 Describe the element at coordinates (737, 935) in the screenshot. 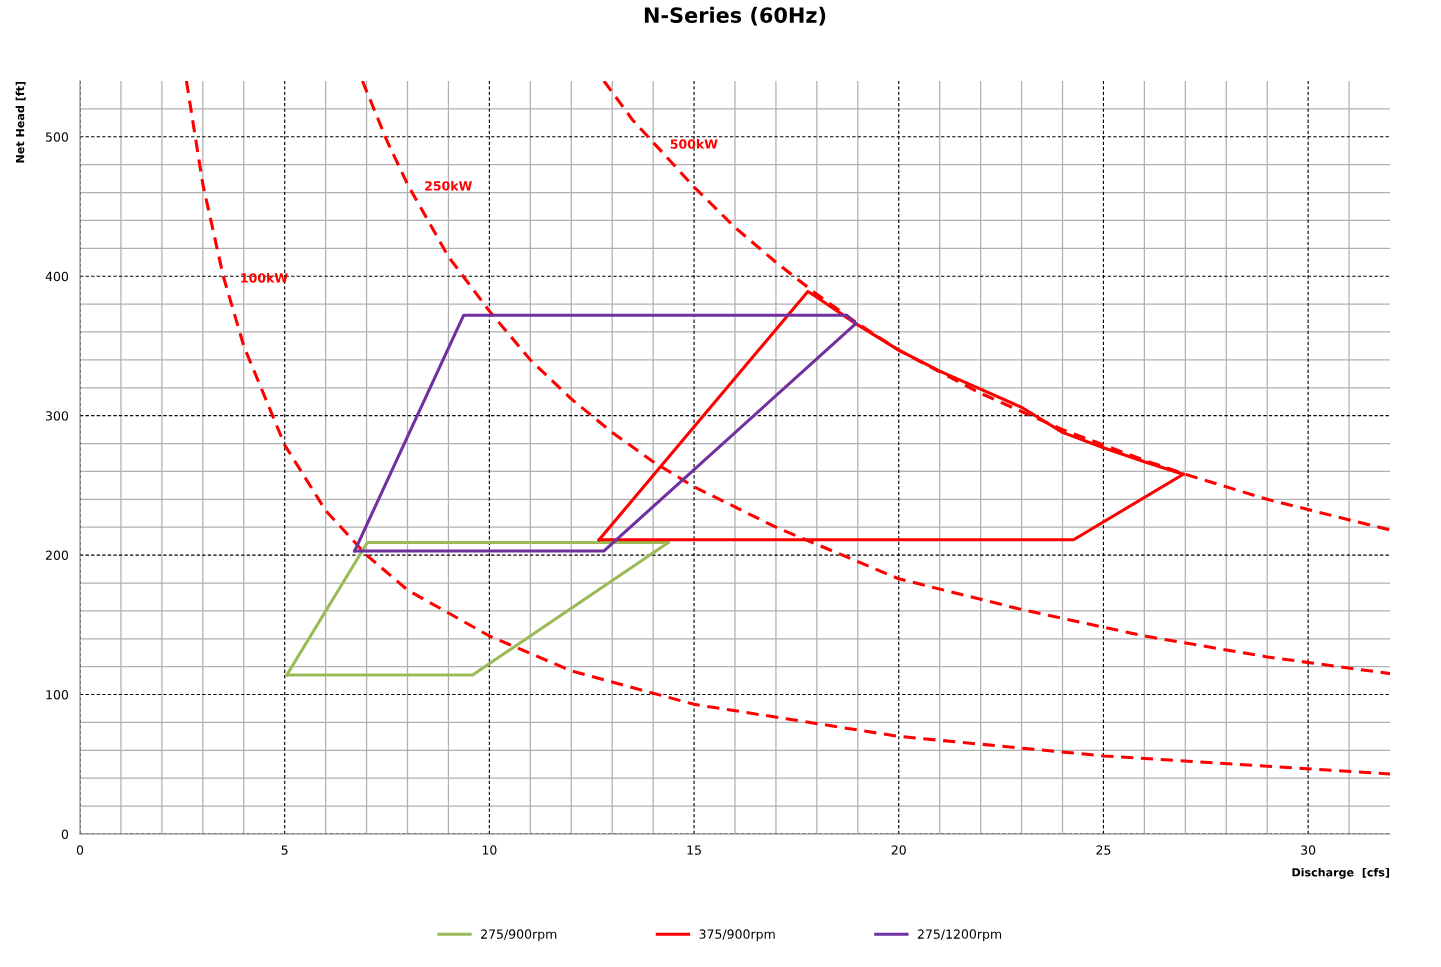

I see `legend-label: 375/900rpm` at that location.